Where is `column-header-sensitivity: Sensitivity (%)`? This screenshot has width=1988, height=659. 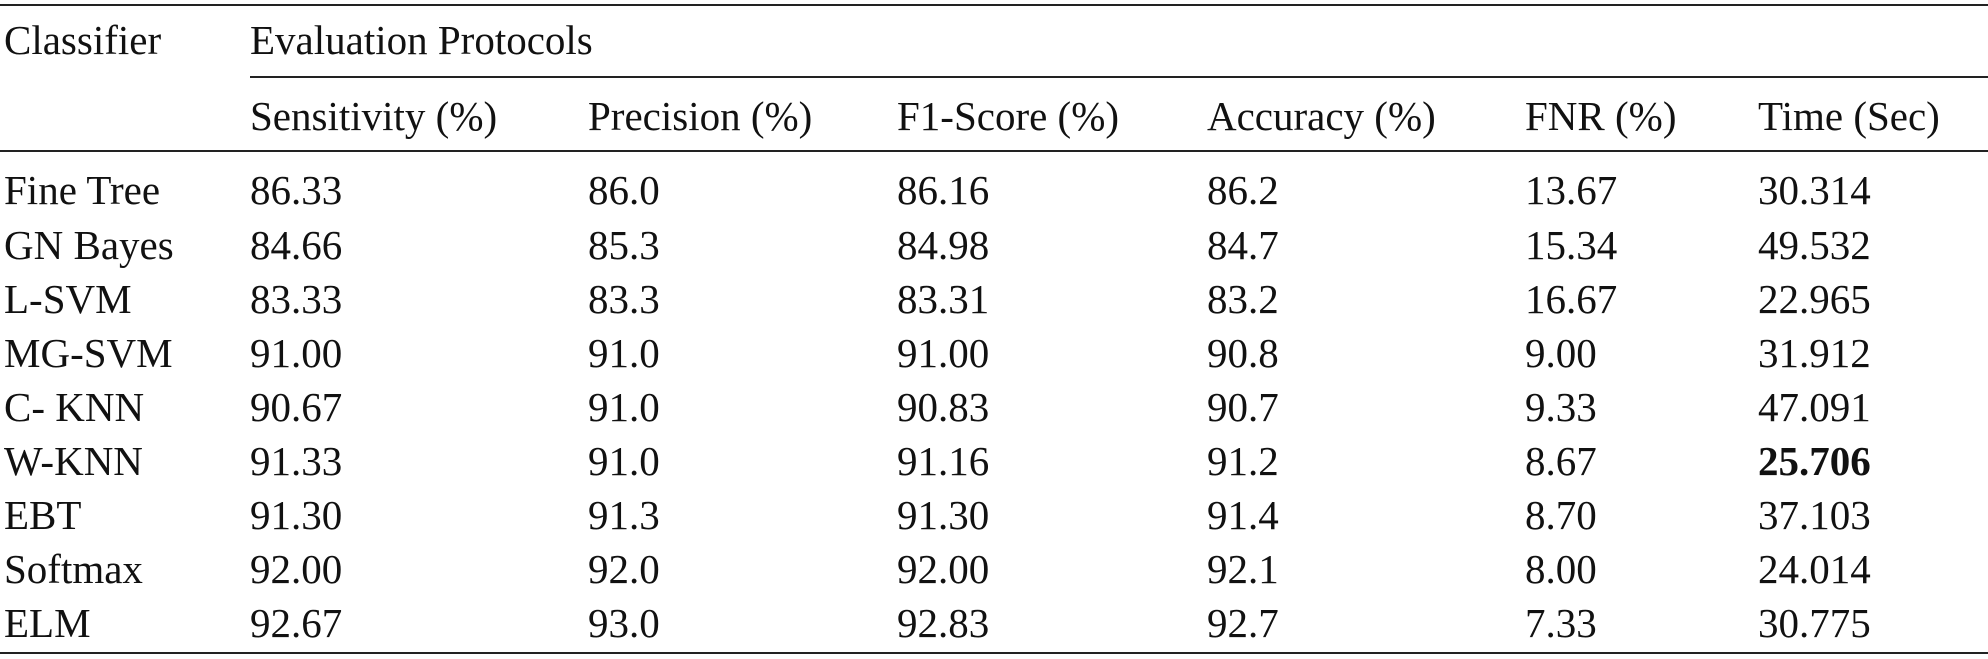 column-header-sensitivity: Sensitivity (%) is located at coordinates (374, 116).